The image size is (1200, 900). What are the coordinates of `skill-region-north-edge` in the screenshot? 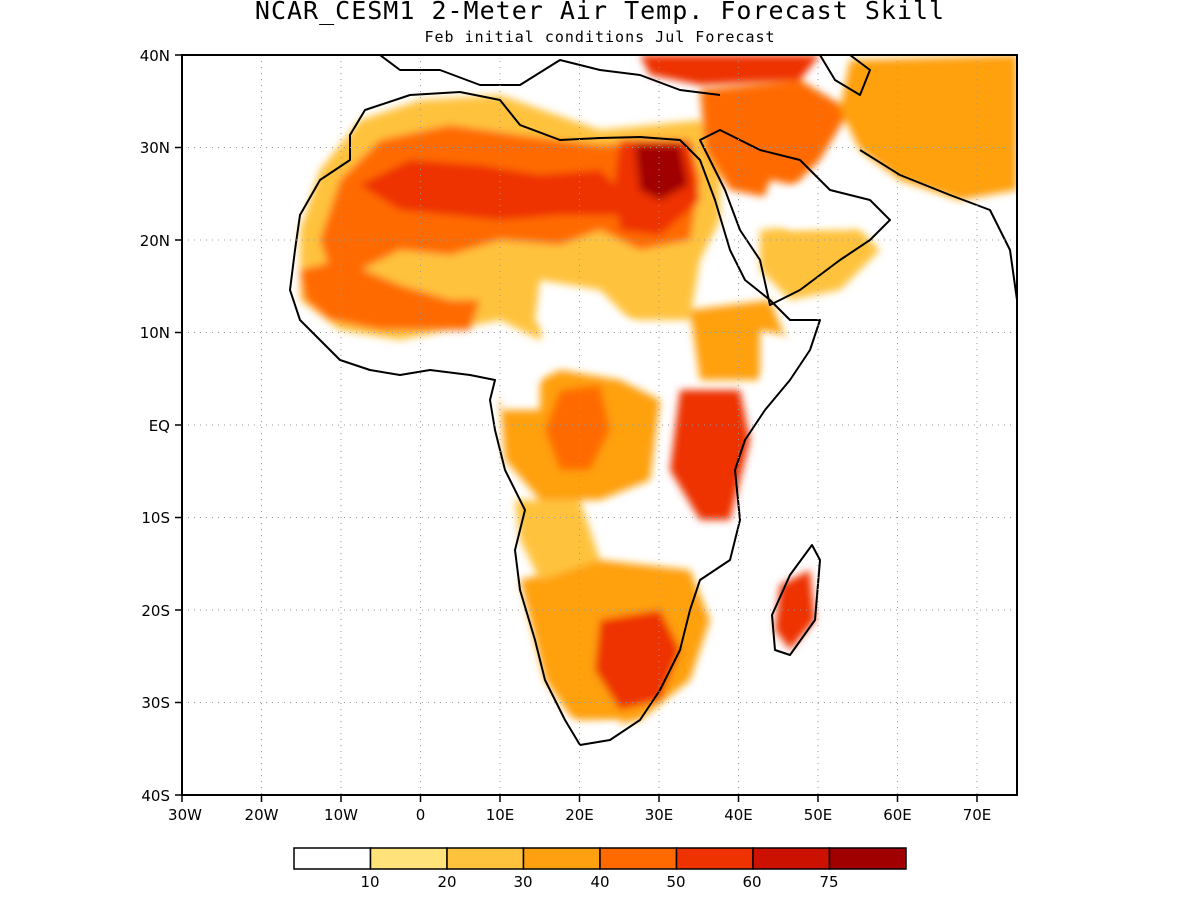 It's located at (730, 70).